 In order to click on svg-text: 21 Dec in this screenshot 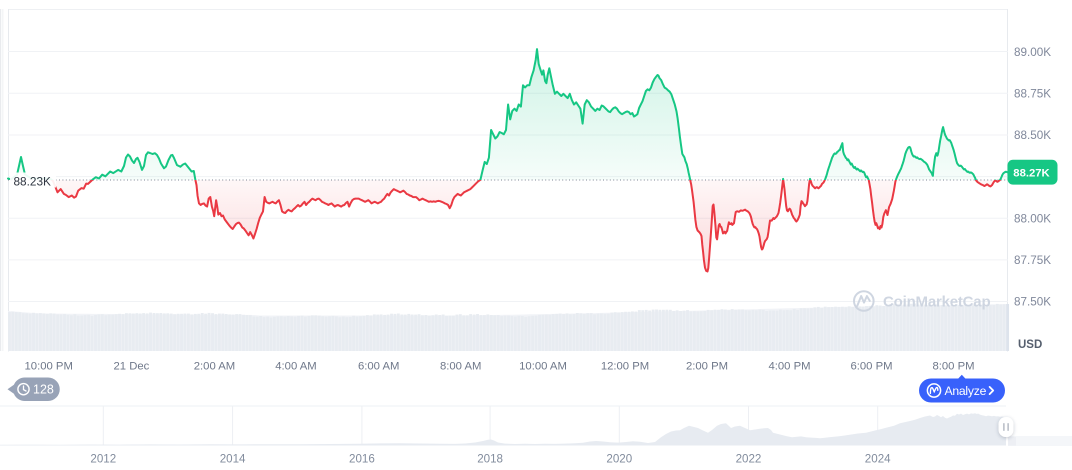, I will do `click(132, 367)`.